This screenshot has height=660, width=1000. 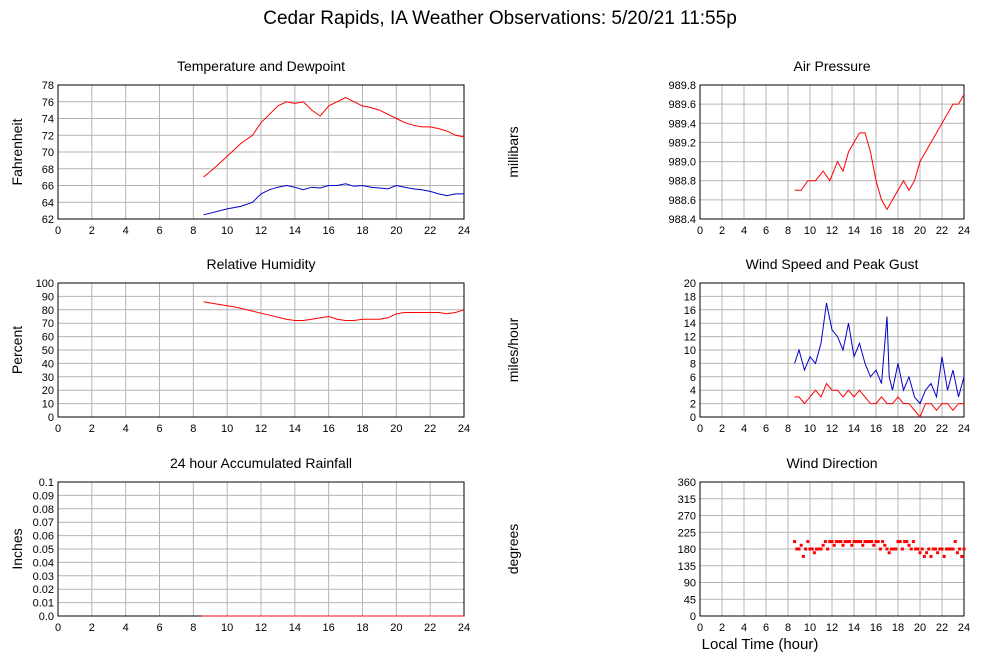 What do you see at coordinates (744, 429) in the screenshot?
I see `chart-4-xtick-label: 4` at bounding box center [744, 429].